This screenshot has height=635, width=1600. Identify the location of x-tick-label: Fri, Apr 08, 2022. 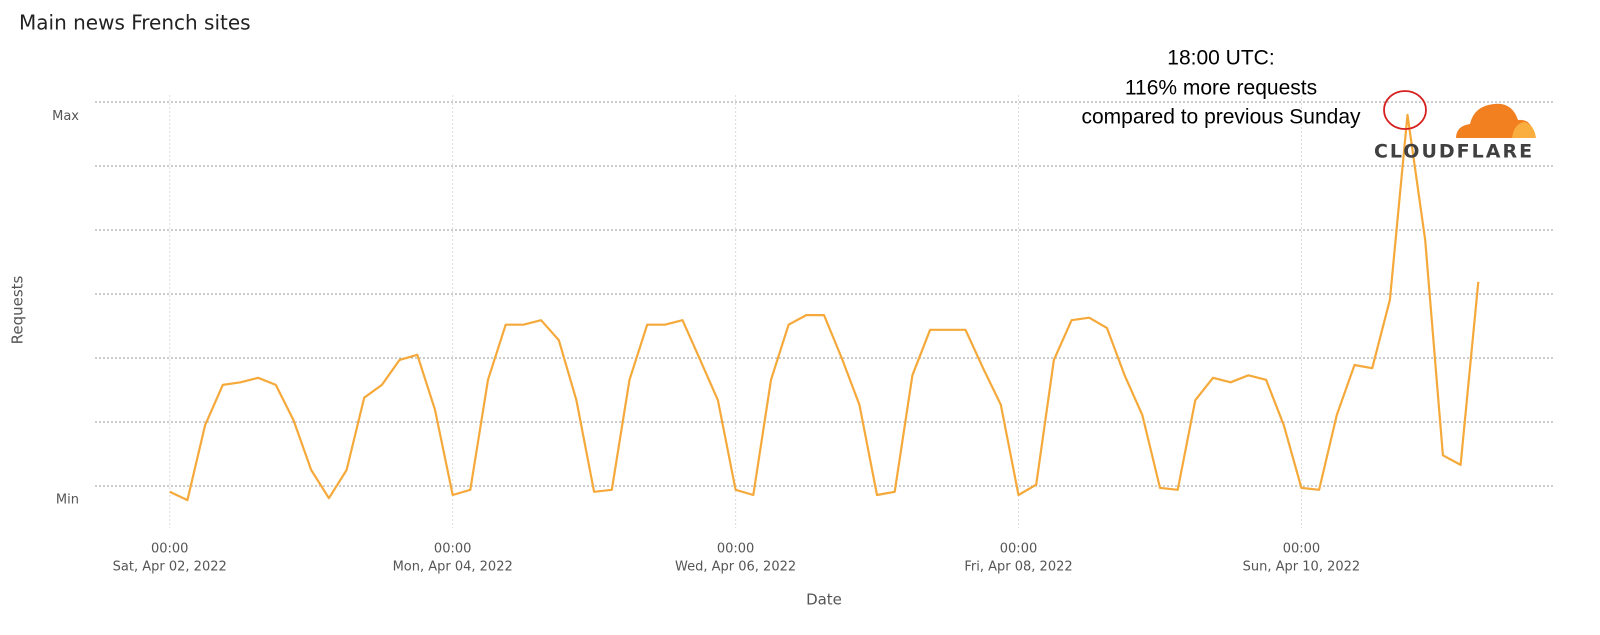
(1018, 567).